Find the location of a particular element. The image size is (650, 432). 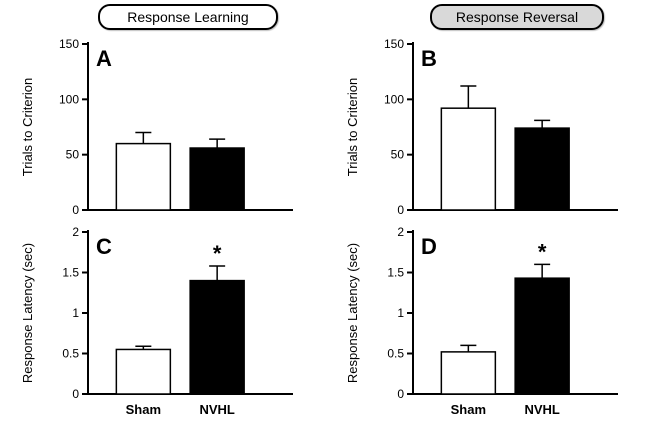

panel-letter: C is located at coordinates (104, 246).